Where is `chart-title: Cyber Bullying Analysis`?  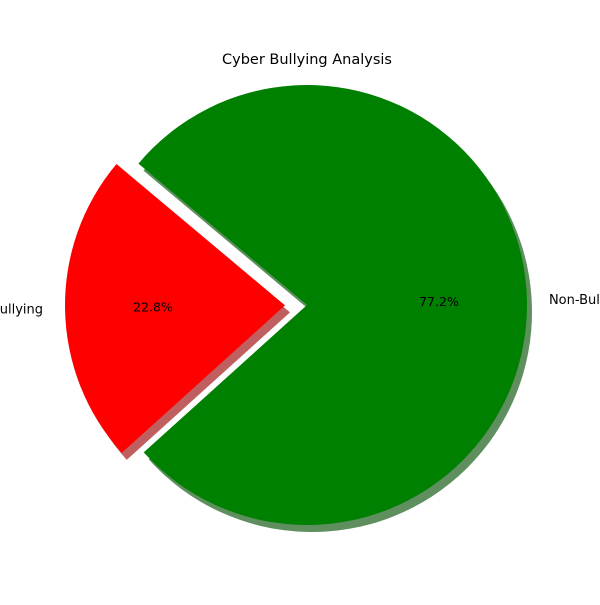 chart-title: Cyber Bullying Analysis is located at coordinates (307, 60).